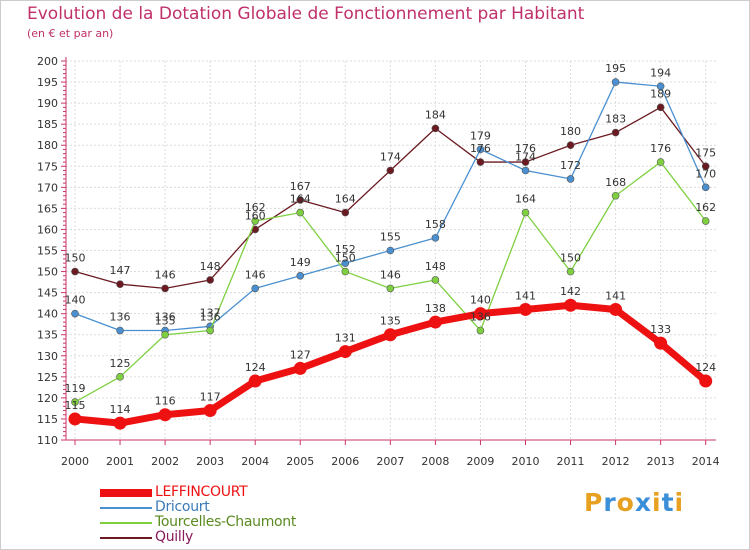 The image size is (750, 550). I want to click on data-label: 194, so click(660, 72).